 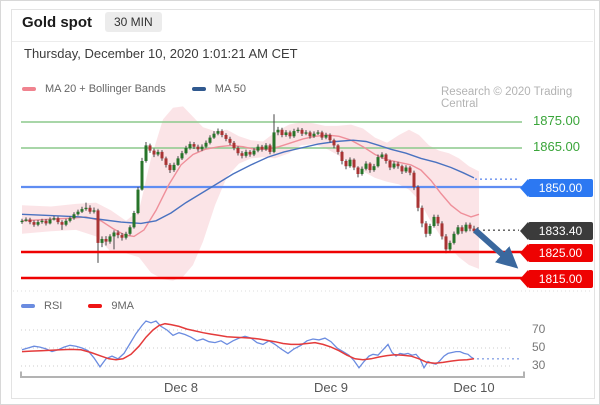 What do you see at coordinates (77, 306) in the screenshot?
I see `rsi-legend: RSI 9MA` at bounding box center [77, 306].